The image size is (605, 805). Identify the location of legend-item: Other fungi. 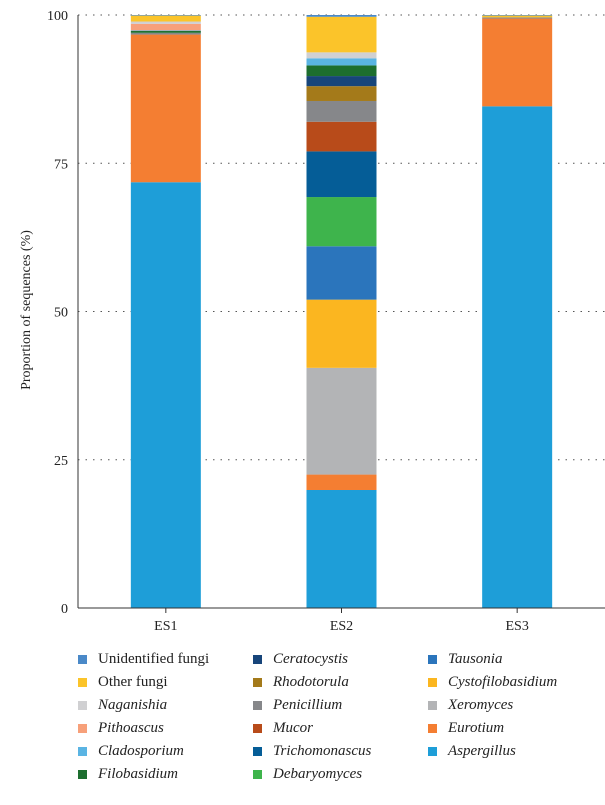
(165, 682).